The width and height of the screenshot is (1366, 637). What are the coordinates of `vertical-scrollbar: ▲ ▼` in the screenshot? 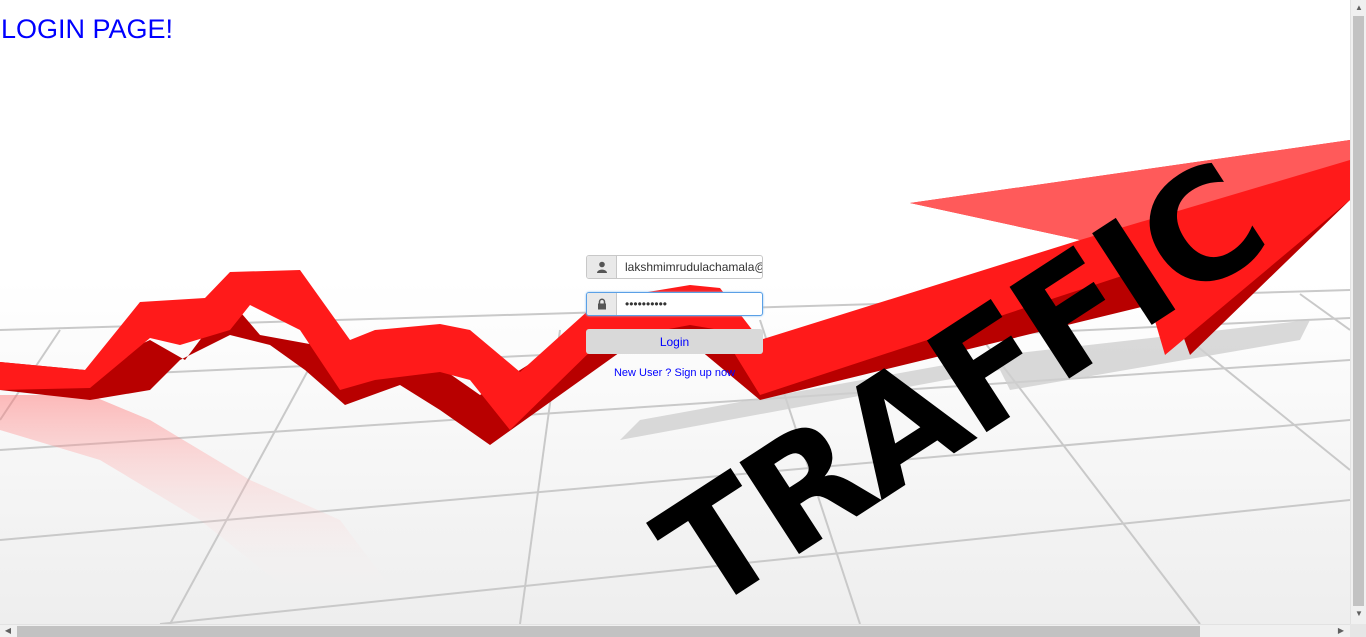 It's located at (1358, 312).